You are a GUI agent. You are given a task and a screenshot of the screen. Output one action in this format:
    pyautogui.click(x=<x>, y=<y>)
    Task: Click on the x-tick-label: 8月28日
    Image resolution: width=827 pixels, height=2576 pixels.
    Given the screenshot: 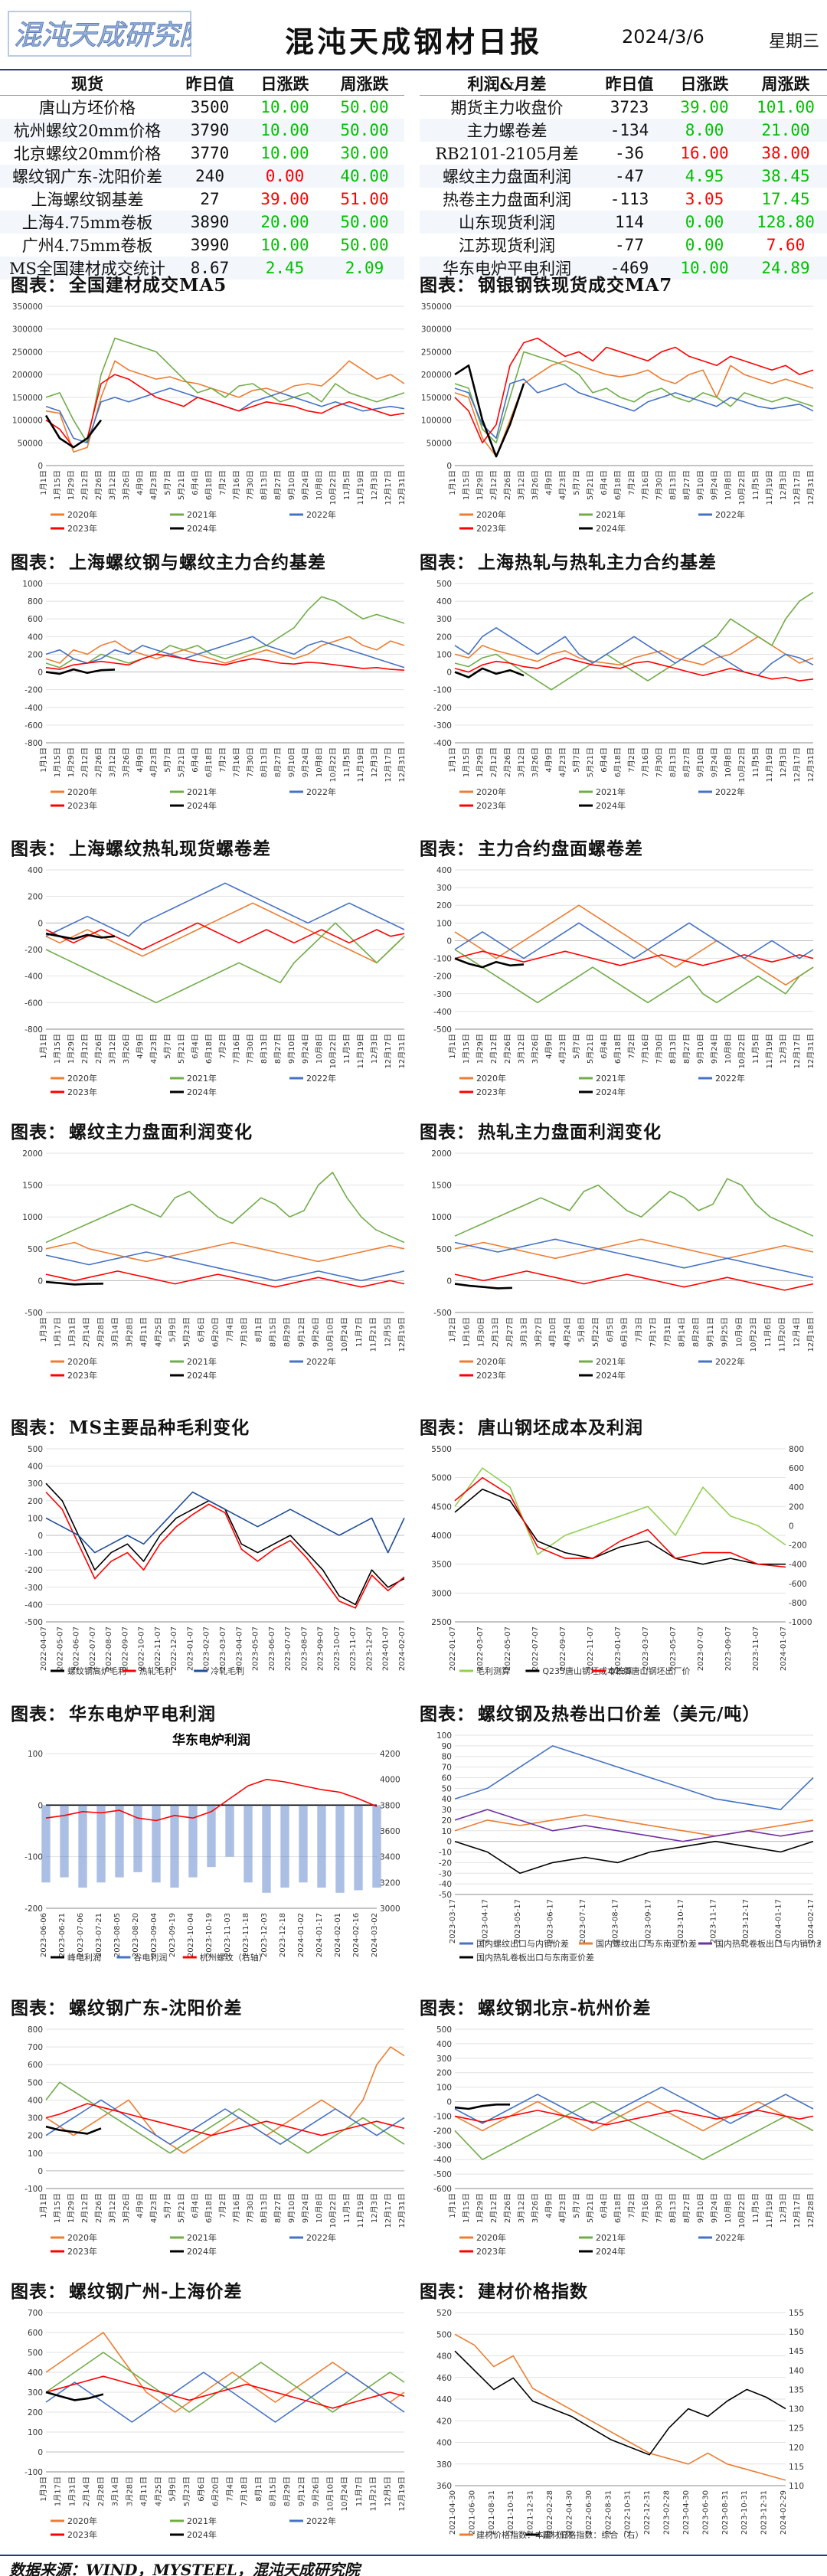 What is the action you would take?
    pyautogui.click(x=696, y=1332)
    